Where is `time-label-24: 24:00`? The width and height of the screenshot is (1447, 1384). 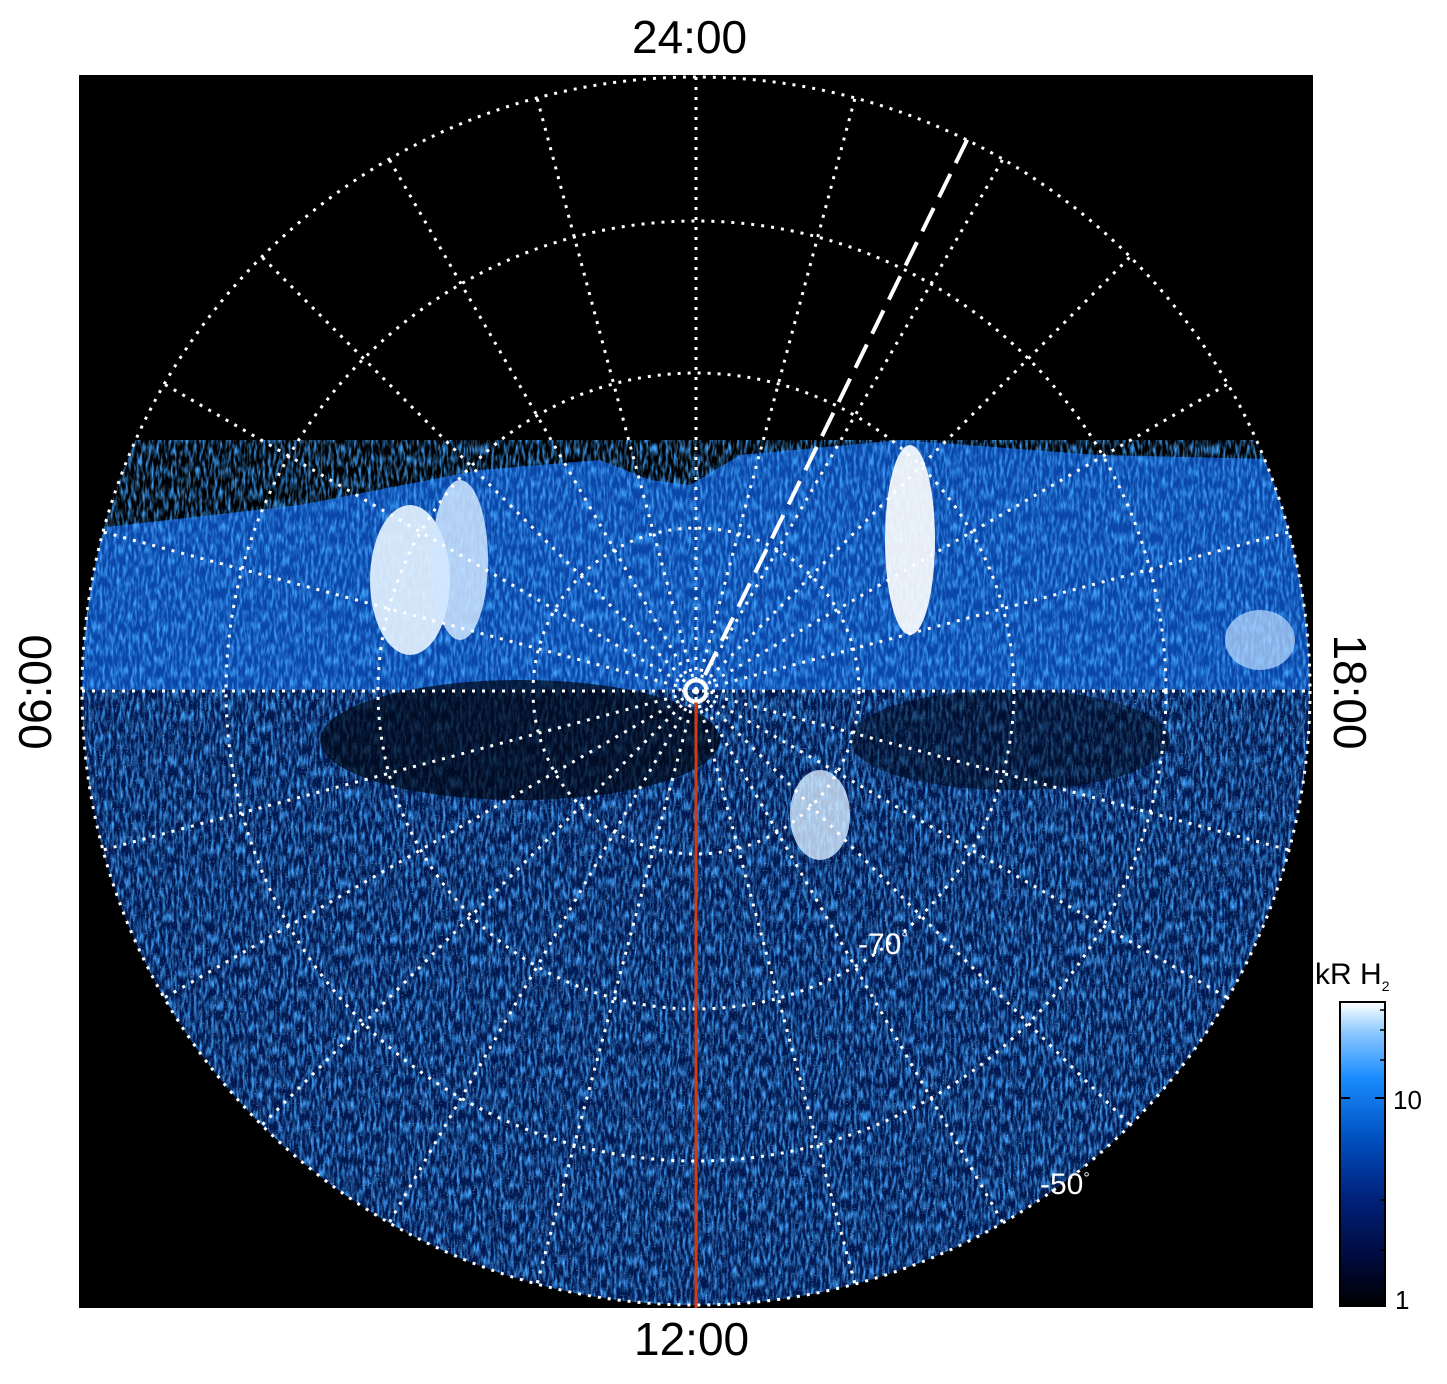
time-label-24: 24:00 is located at coordinates (690, 37).